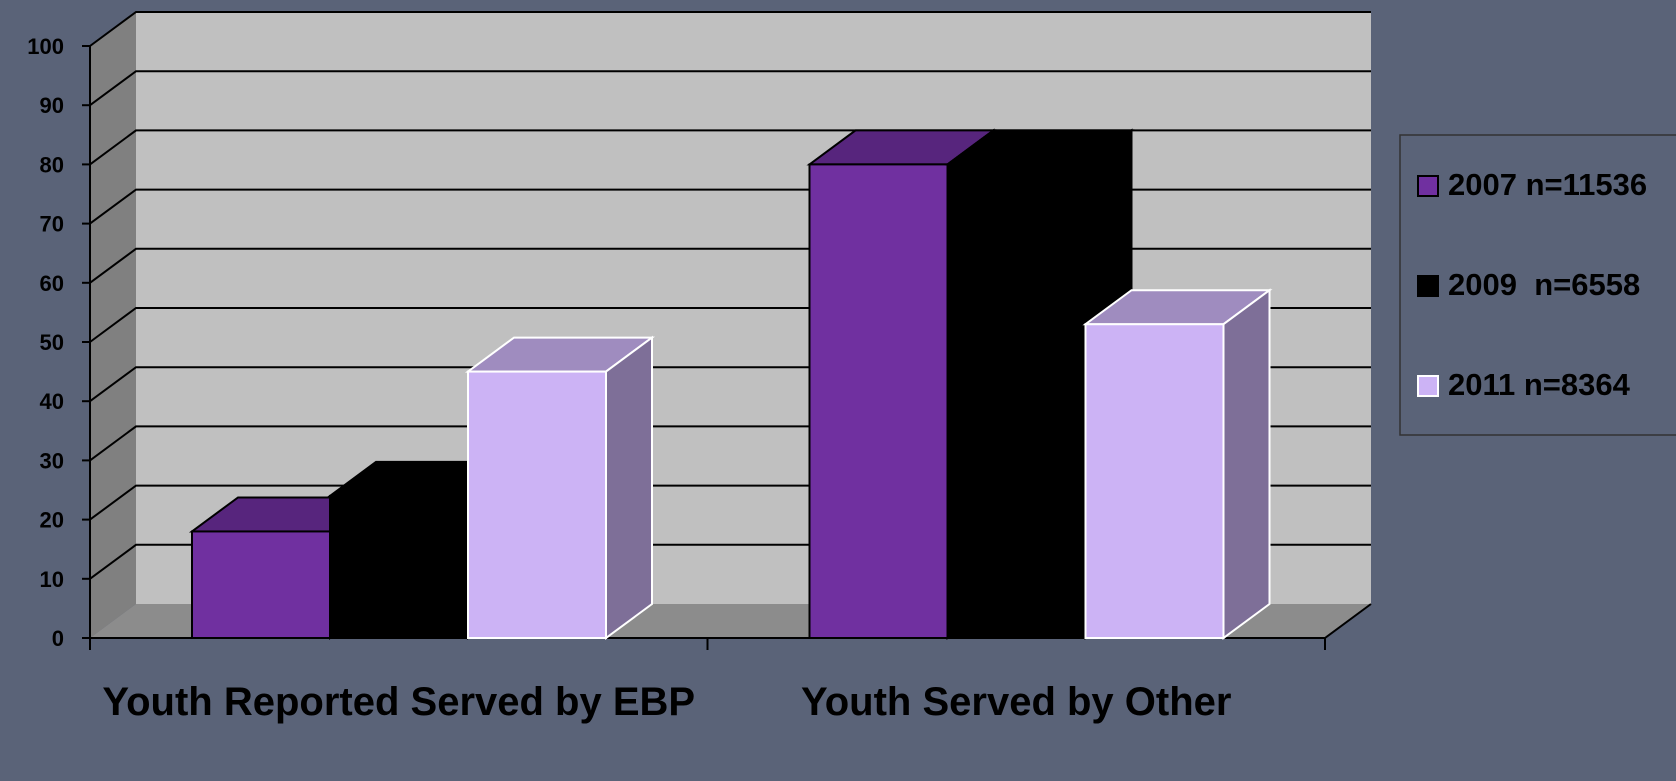  What do you see at coordinates (52, 224) in the screenshot?
I see `y-tick-label: 70` at bounding box center [52, 224].